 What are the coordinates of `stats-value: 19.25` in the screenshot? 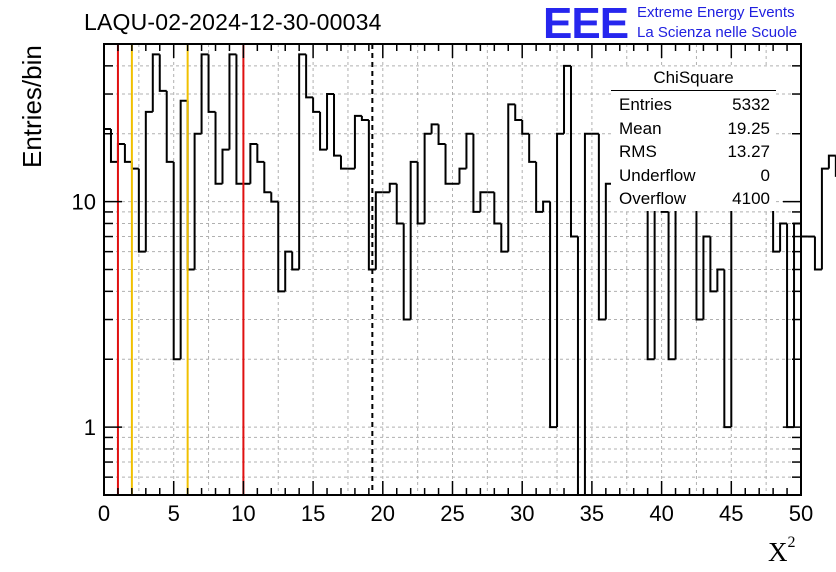 It's located at (748, 128).